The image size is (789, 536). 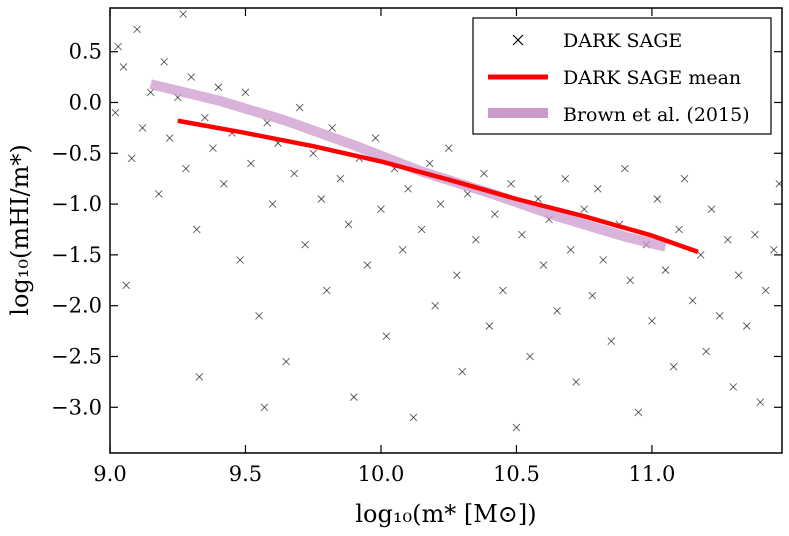 I want to click on x-tick-label: 10.0, so click(x=381, y=474).